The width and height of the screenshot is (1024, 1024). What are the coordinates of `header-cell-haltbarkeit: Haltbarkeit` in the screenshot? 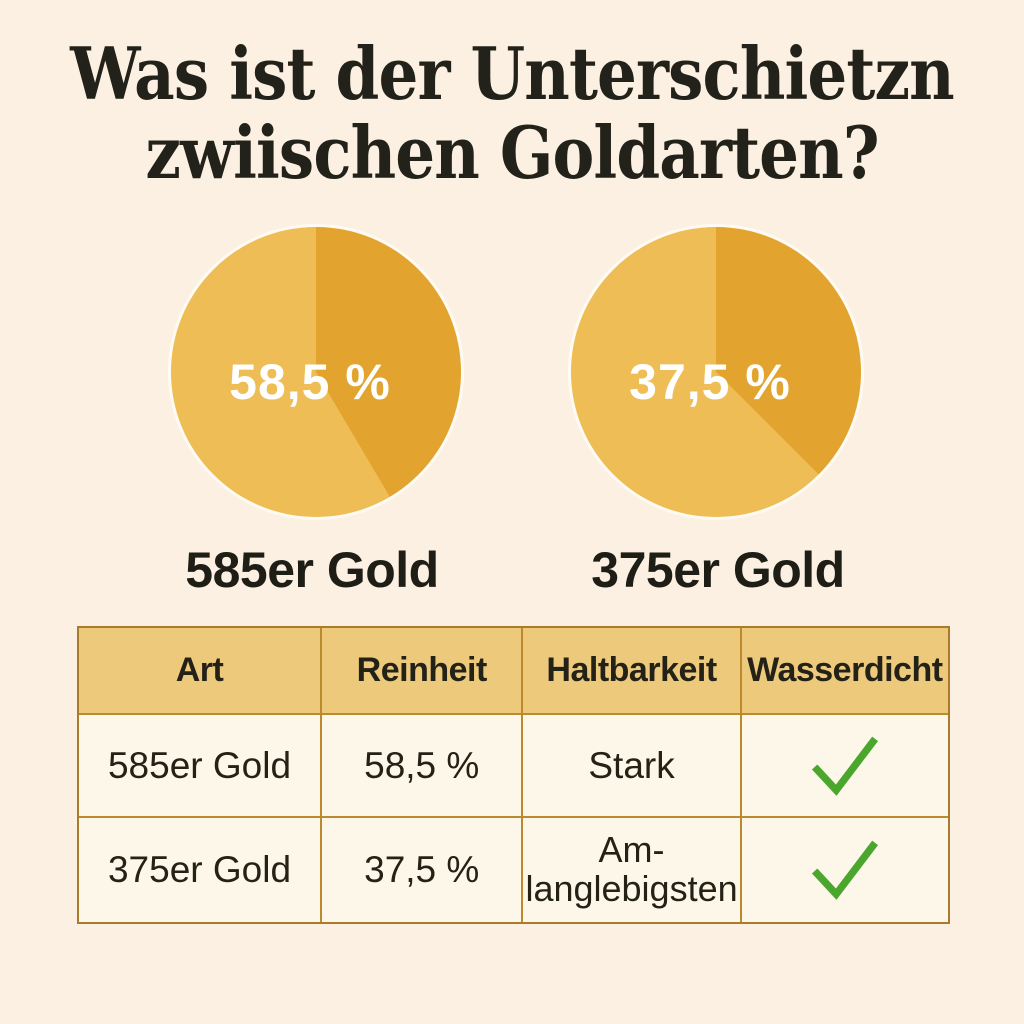 It's located at (631, 670).